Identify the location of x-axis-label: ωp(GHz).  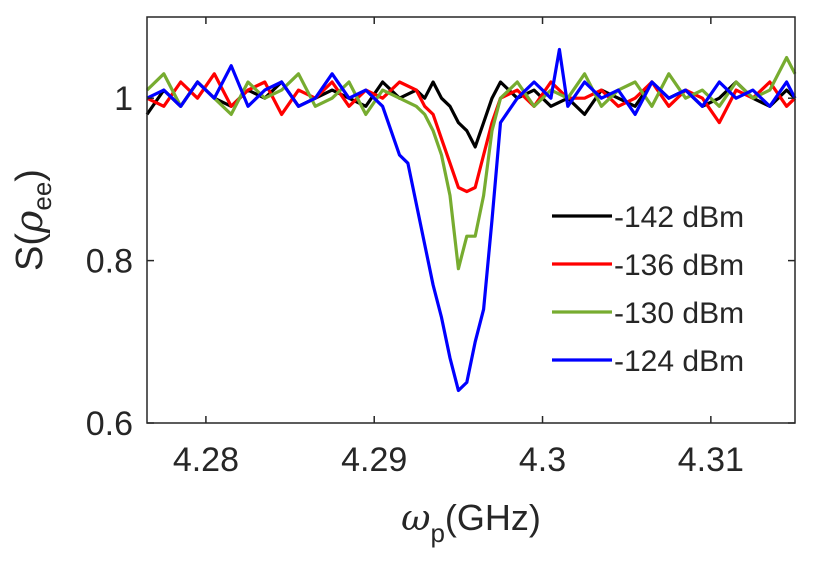
(471, 522).